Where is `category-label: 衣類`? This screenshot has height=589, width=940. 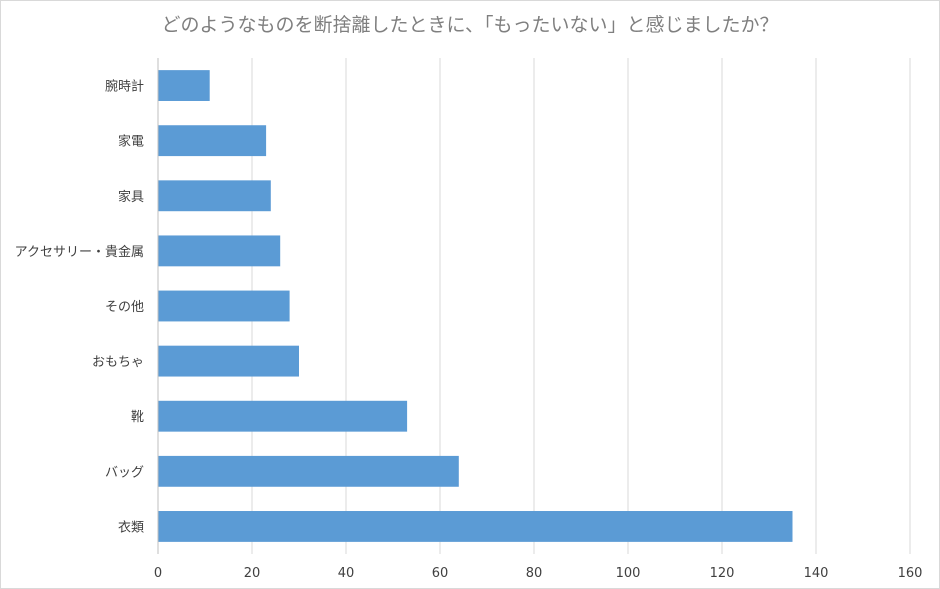 category-label: 衣類 is located at coordinates (131, 527).